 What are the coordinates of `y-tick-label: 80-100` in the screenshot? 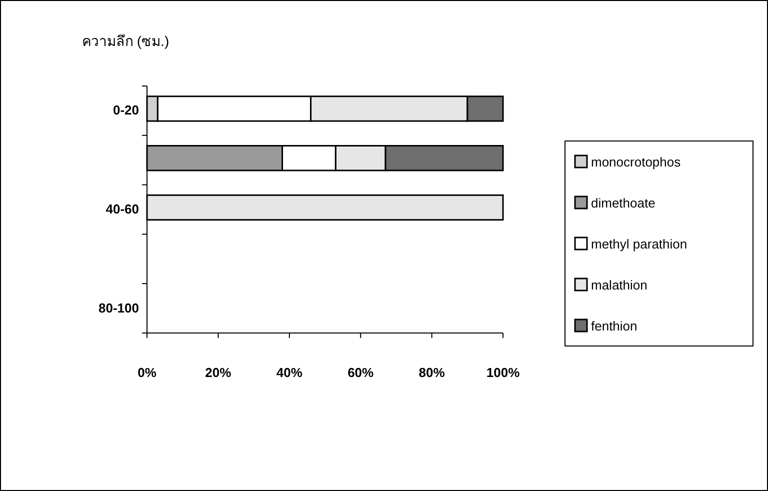 It's located at (118, 308).